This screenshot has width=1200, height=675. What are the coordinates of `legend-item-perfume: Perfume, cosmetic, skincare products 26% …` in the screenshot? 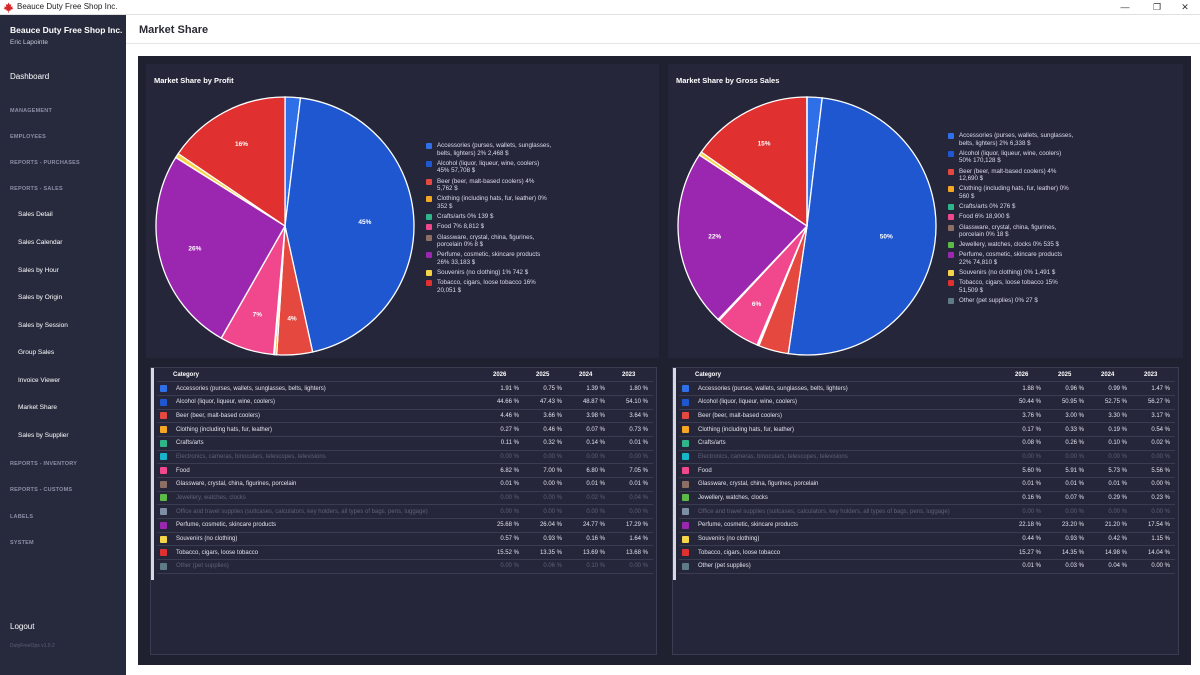 It's located at (506, 258).